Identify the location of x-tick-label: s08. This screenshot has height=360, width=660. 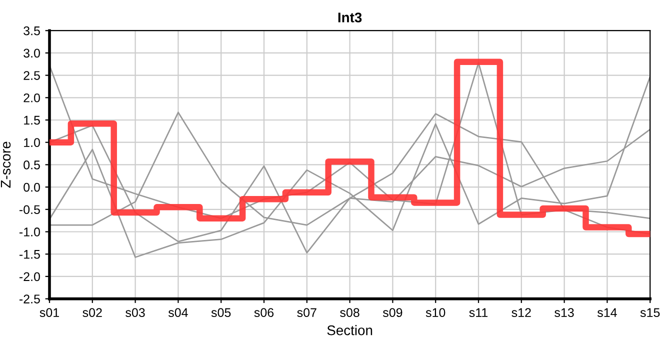
(350, 313).